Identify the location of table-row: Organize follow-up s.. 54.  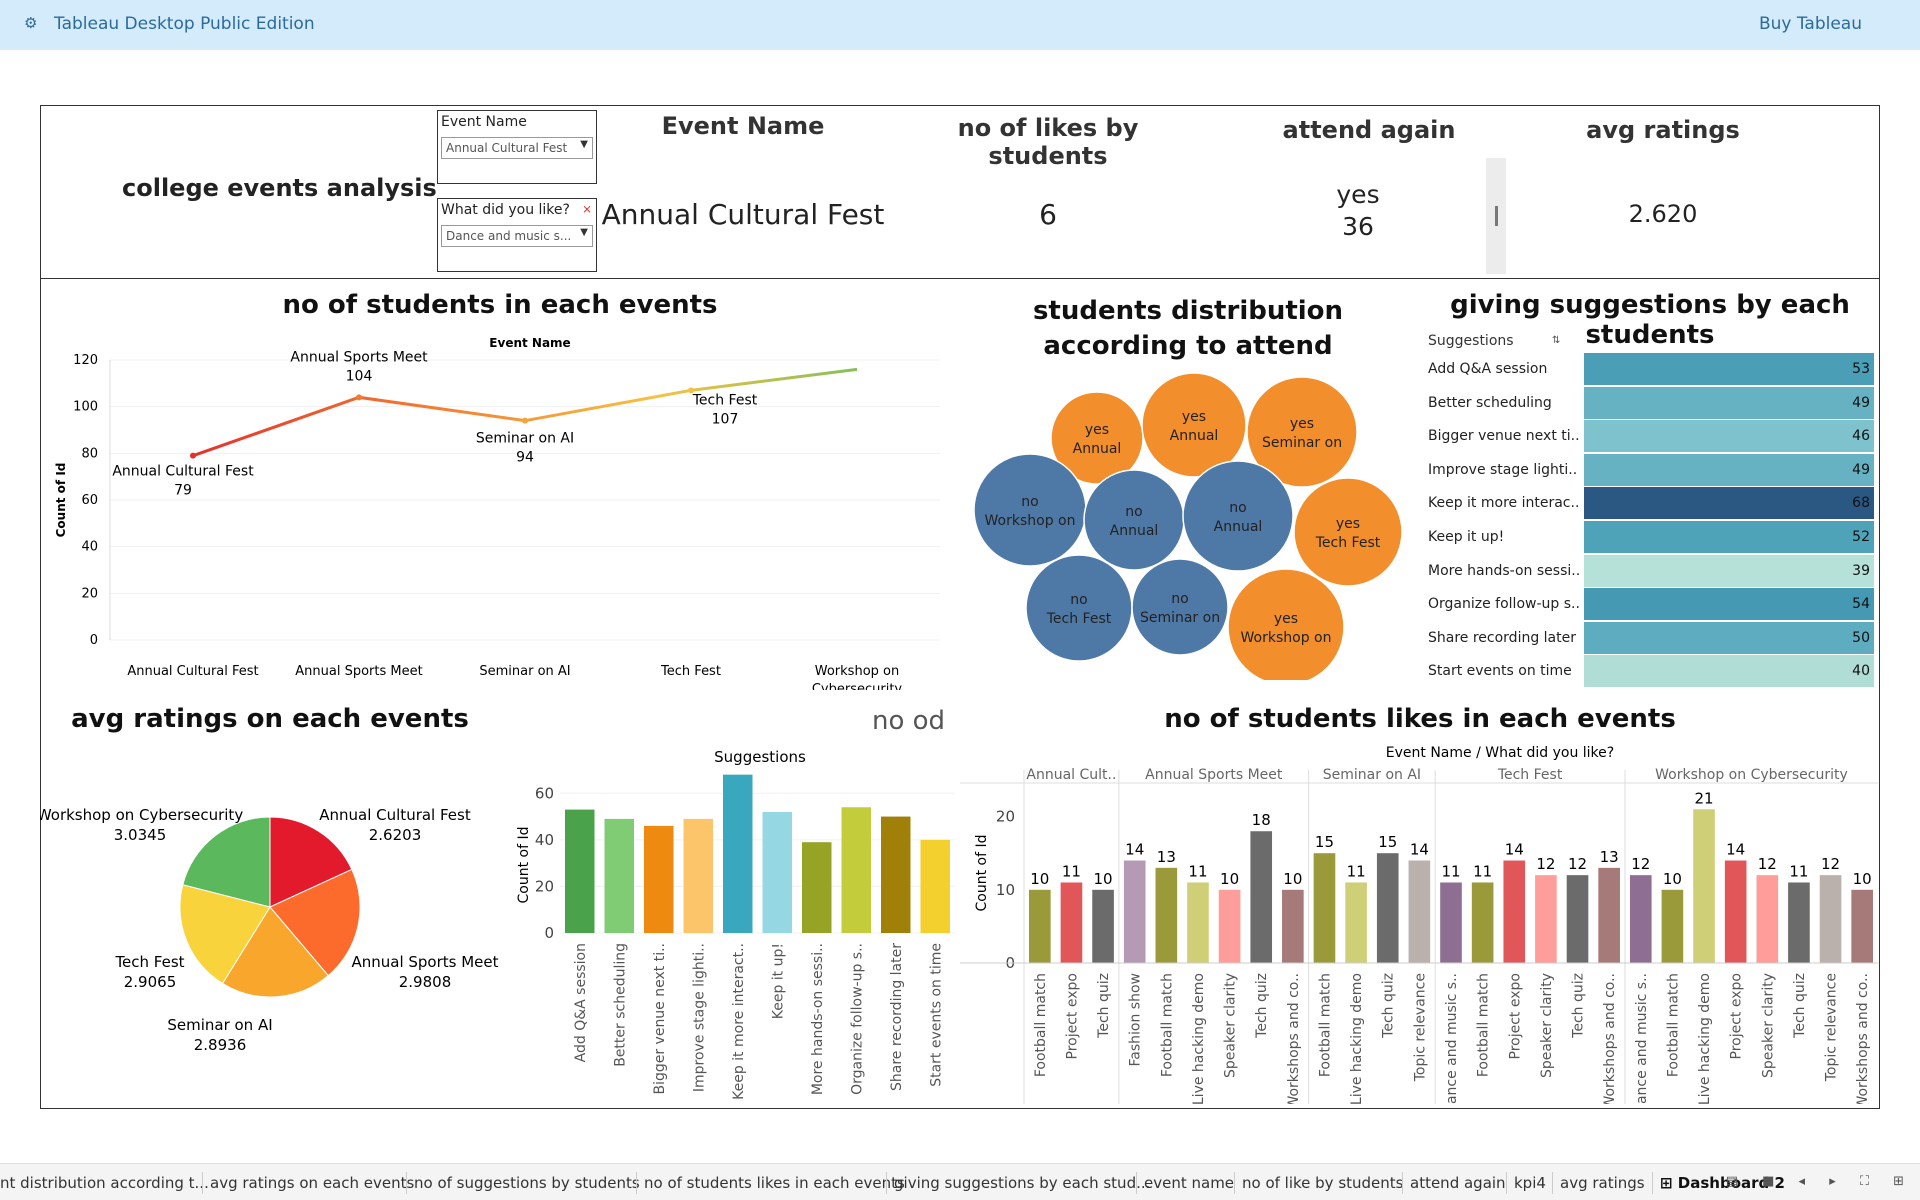
(1647, 604).